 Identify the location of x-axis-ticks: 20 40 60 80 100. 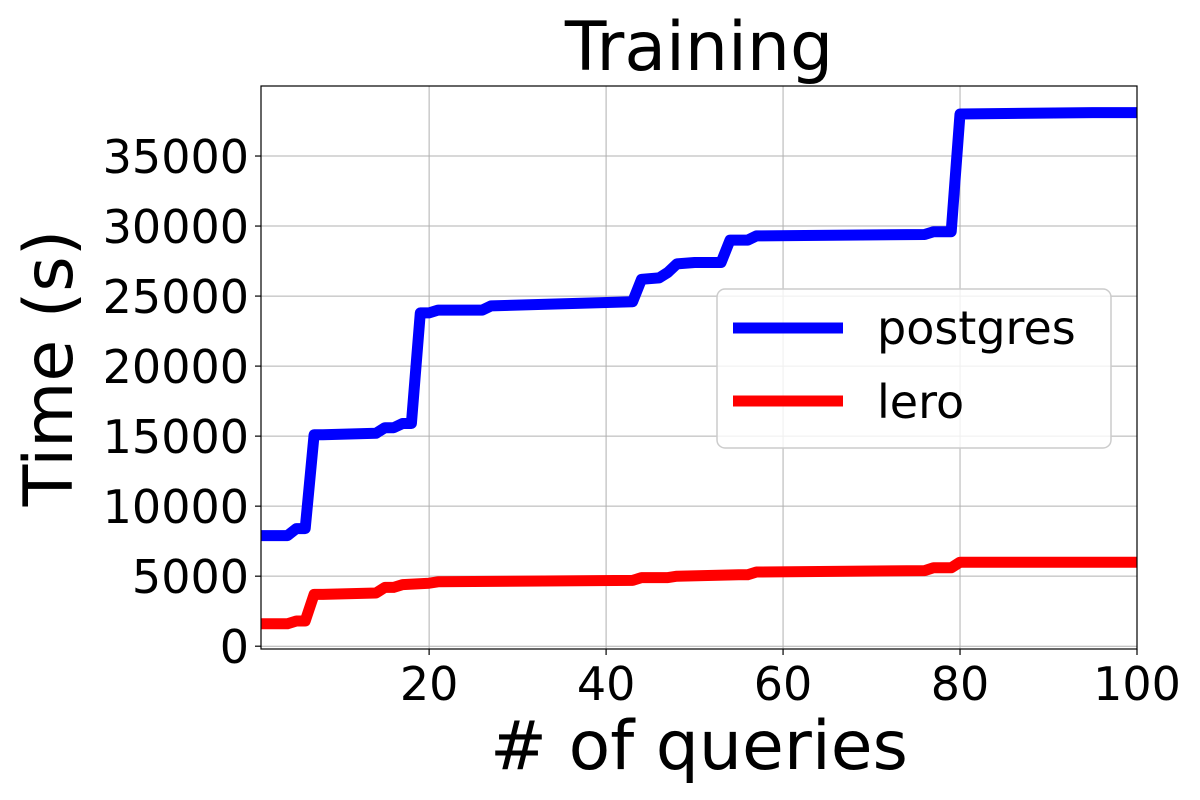
(790, 680).